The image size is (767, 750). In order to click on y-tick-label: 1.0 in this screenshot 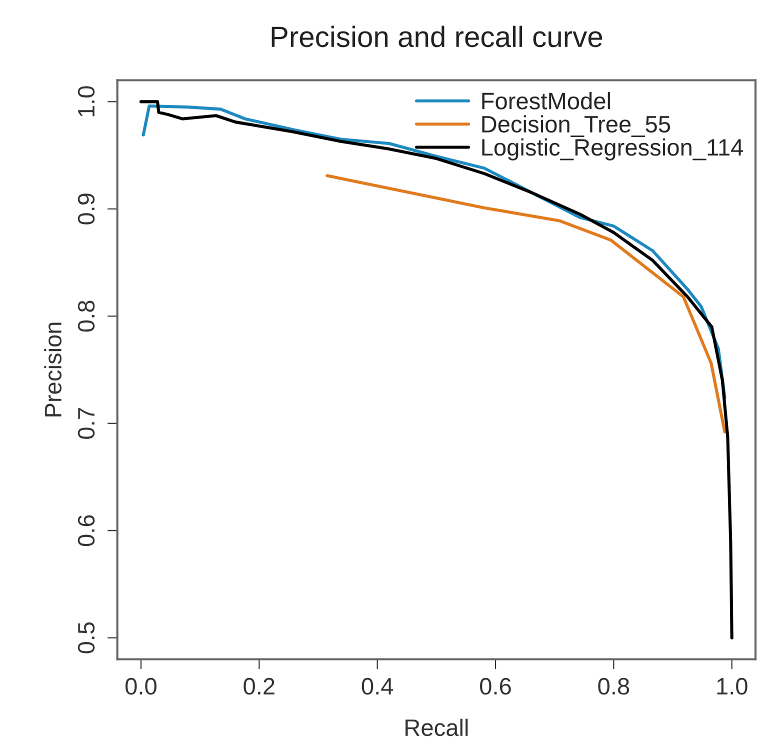, I will do `click(86, 101)`.